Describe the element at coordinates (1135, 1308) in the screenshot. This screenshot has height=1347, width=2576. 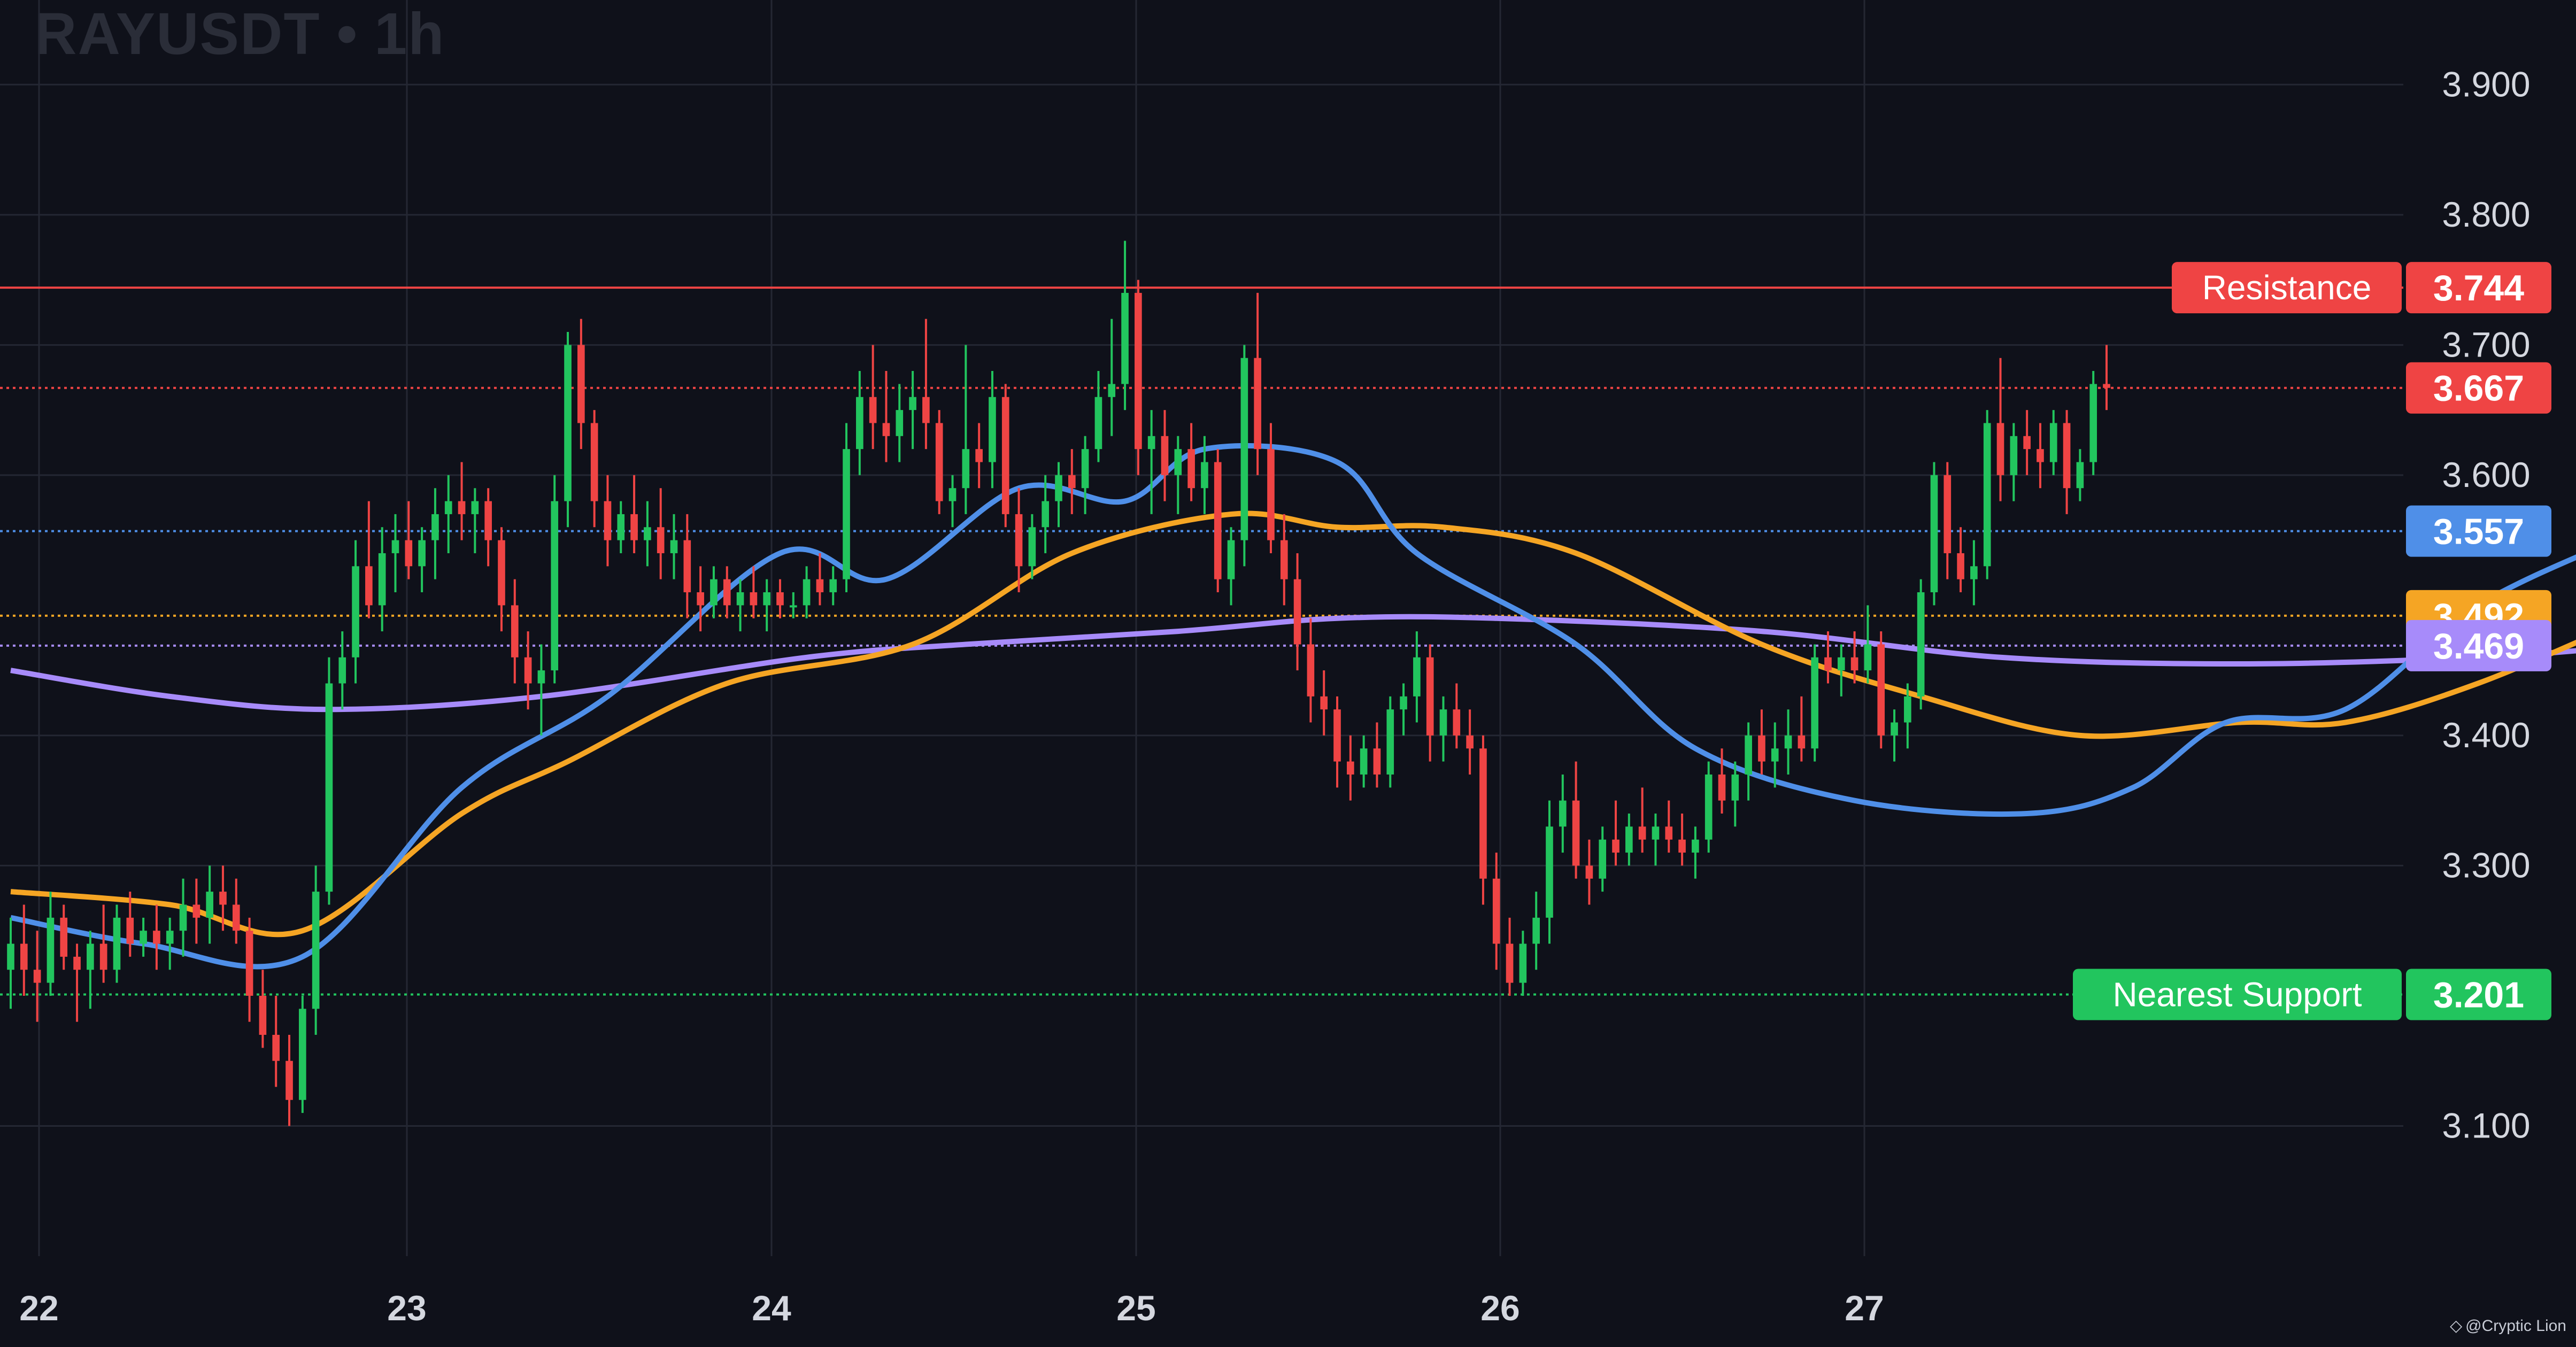
I see `date-tick-label: 25` at that location.